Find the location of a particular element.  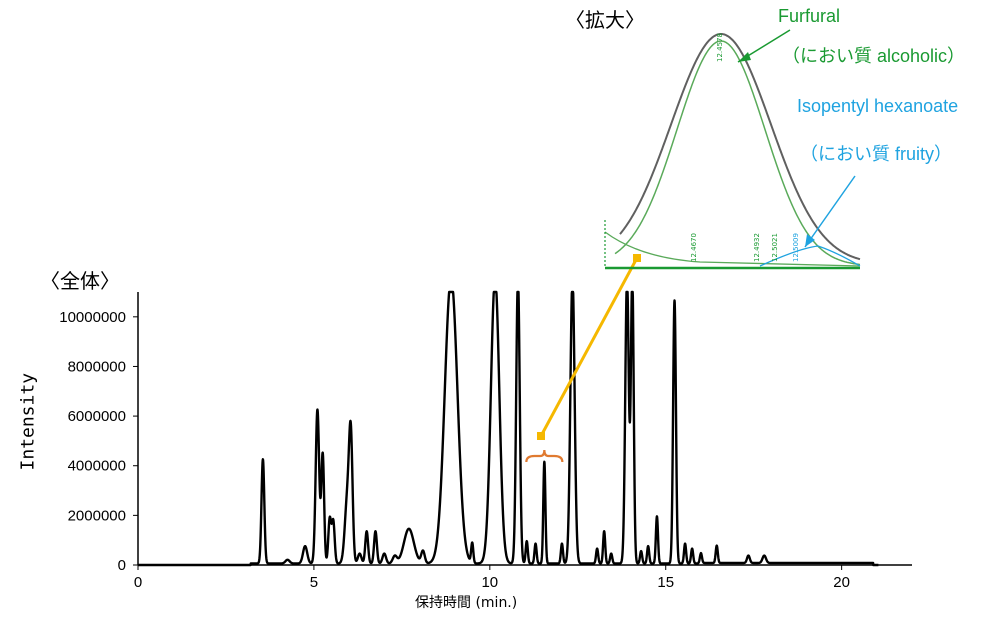

x-tick-label: 10 is located at coordinates (489, 582).